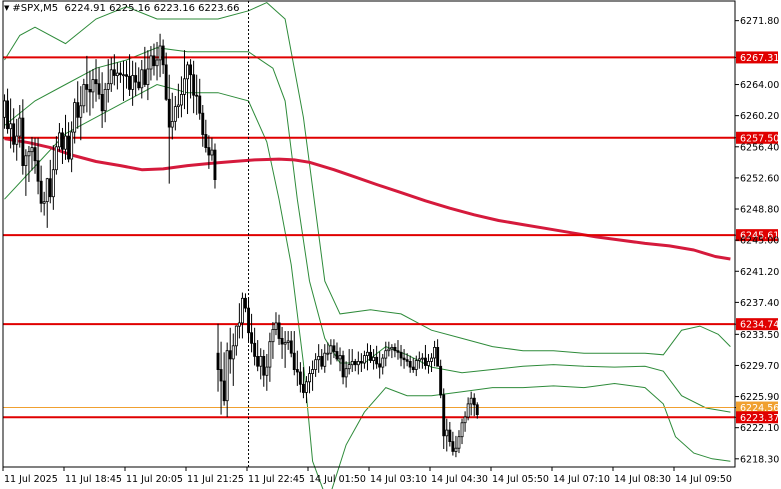  I want to click on price-tick-label: 6233.50, so click(759, 335).